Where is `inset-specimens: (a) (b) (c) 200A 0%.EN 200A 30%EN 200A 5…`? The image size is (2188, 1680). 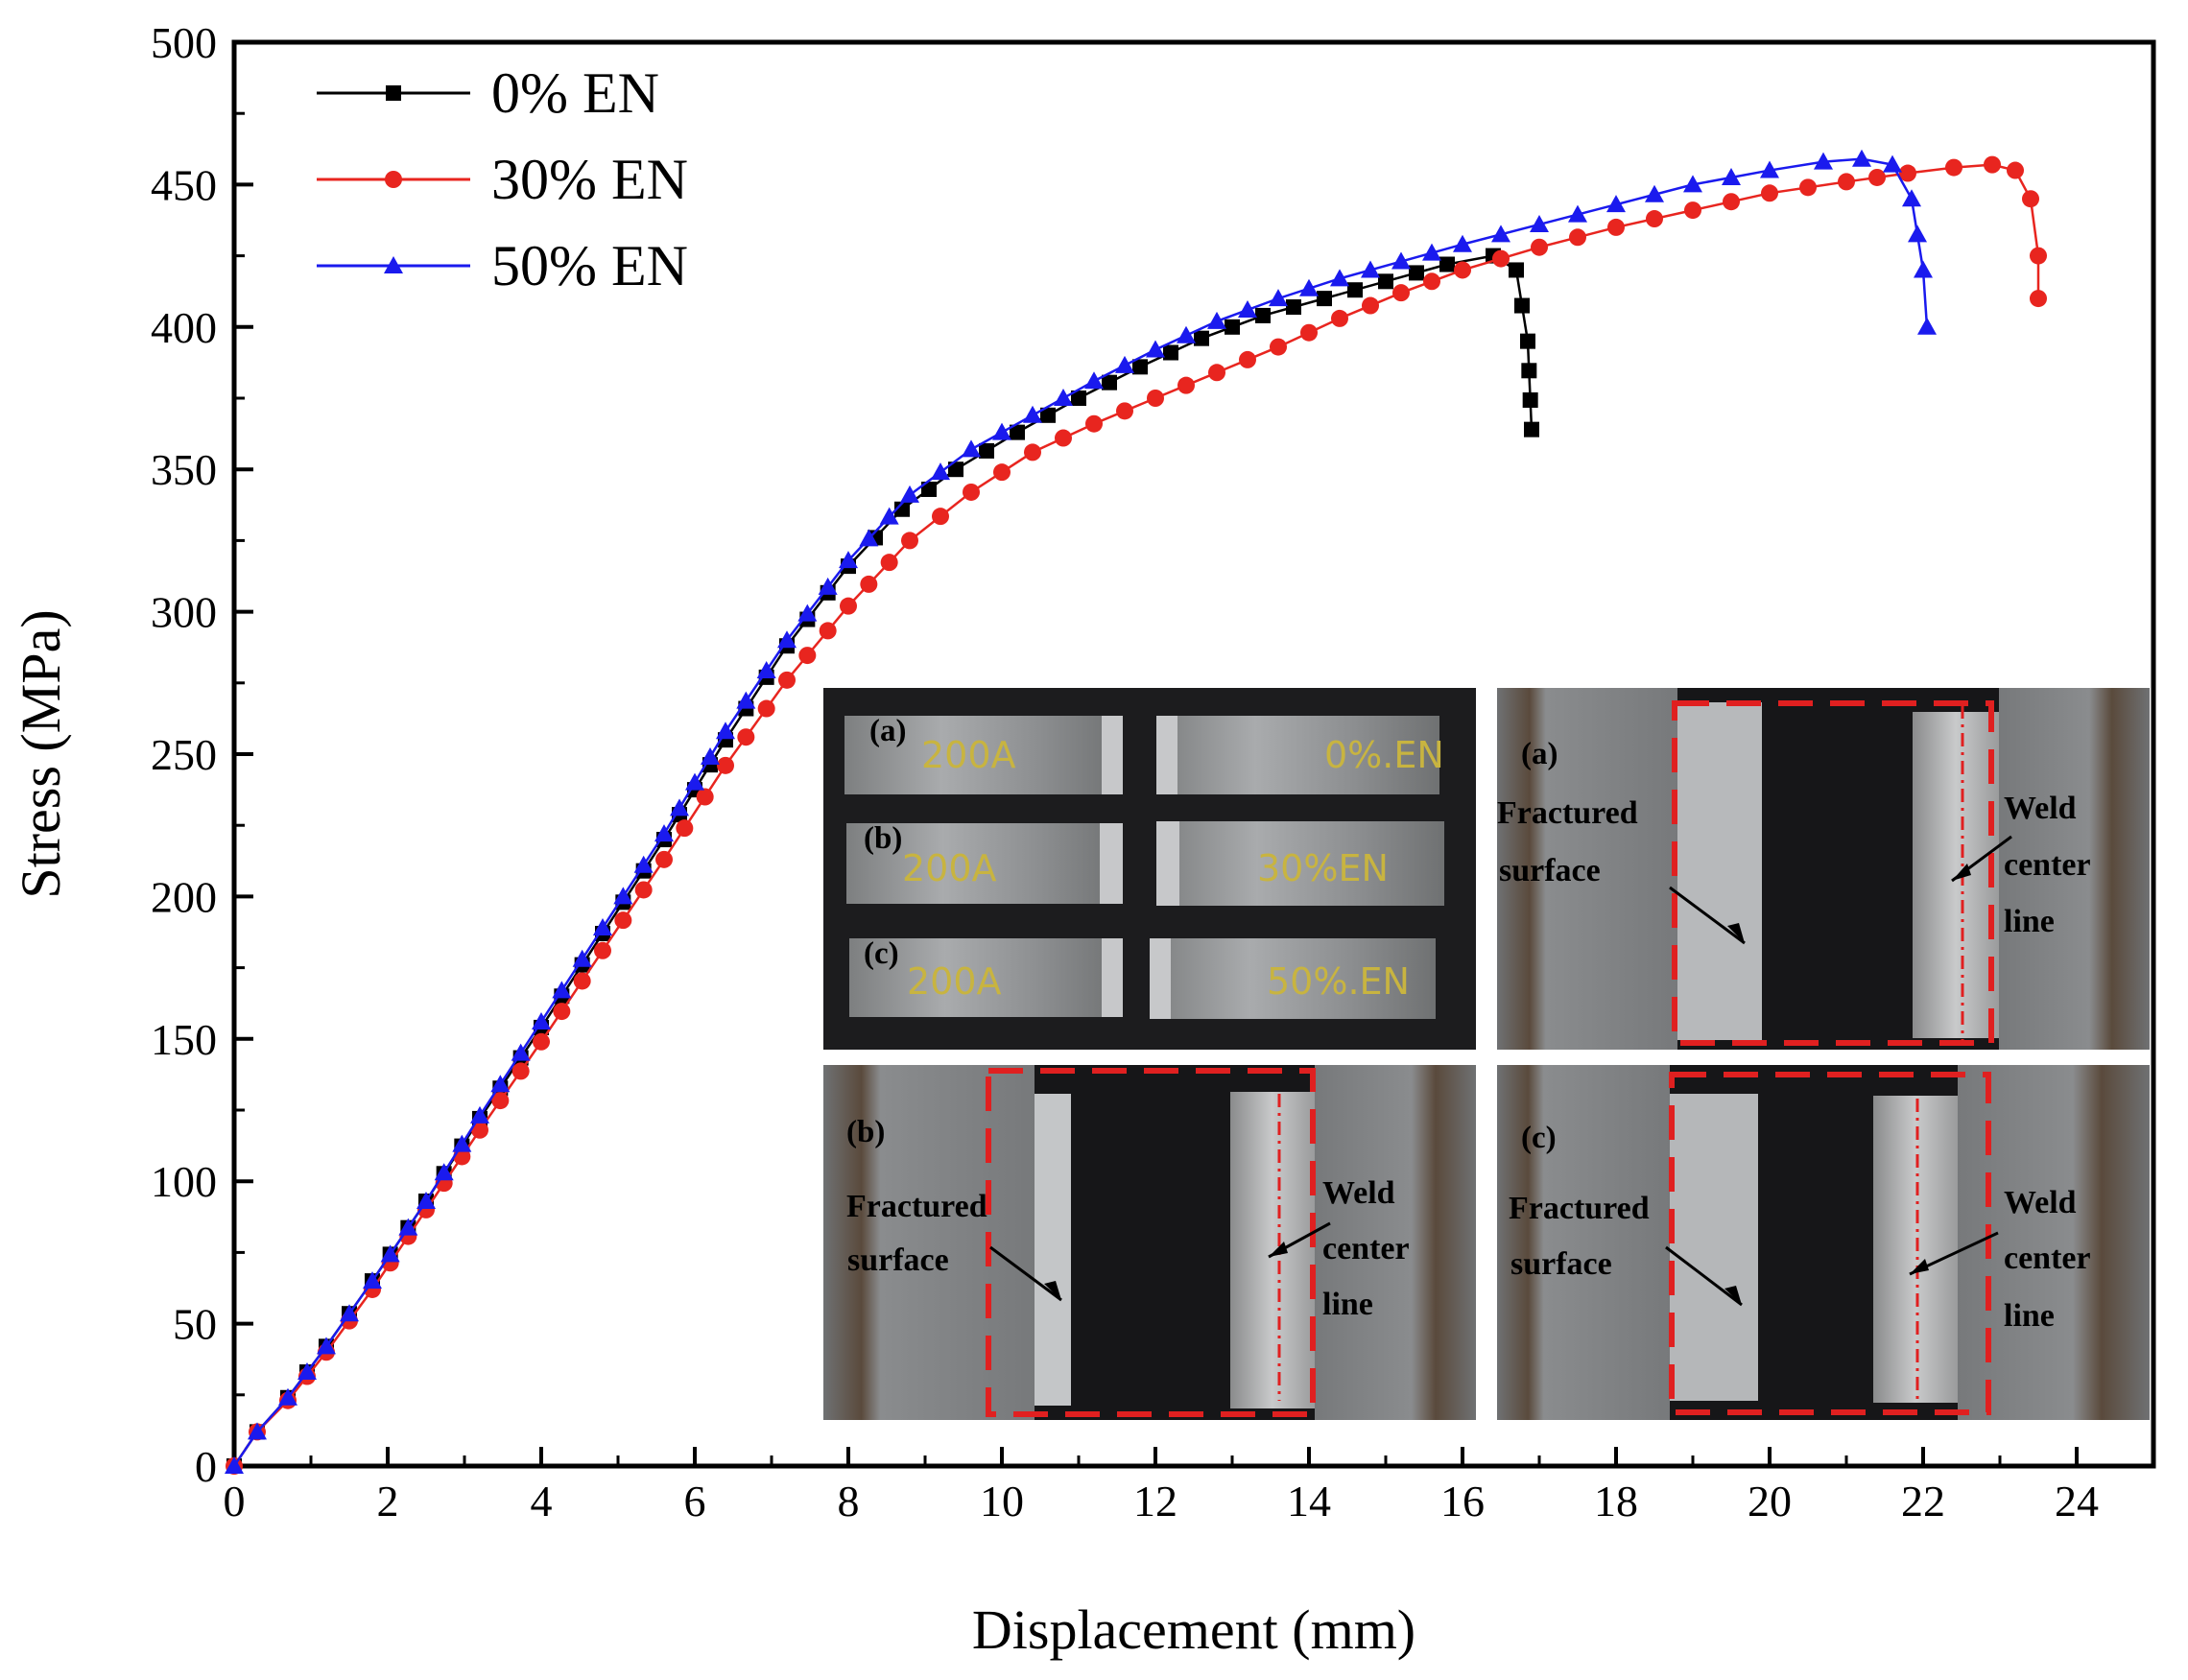 inset-specimens: (a) (b) (c) 200A 0%.EN 200A 30%EN 200A 5… is located at coordinates (1149, 869).